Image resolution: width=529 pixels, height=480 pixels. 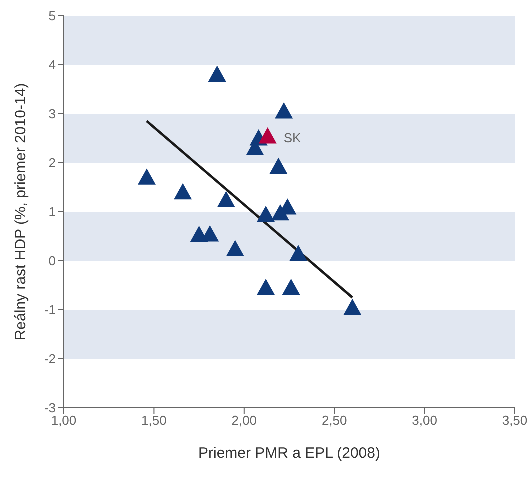 I want to click on y-tick-label: 0, so click(x=52, y=261).